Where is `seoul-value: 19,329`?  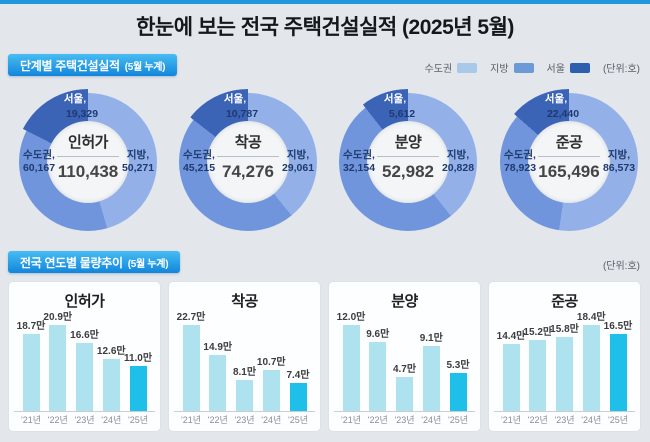
seoul-value: 19,329 is located at coordinates (82, 114).